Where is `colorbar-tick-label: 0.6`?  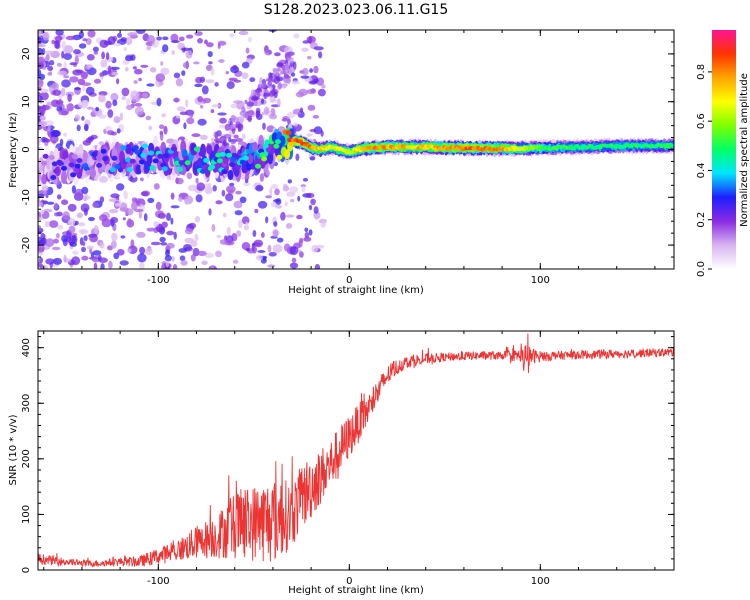 colorbar-tick-label: 0.6 is located at coordinates (701, 121).